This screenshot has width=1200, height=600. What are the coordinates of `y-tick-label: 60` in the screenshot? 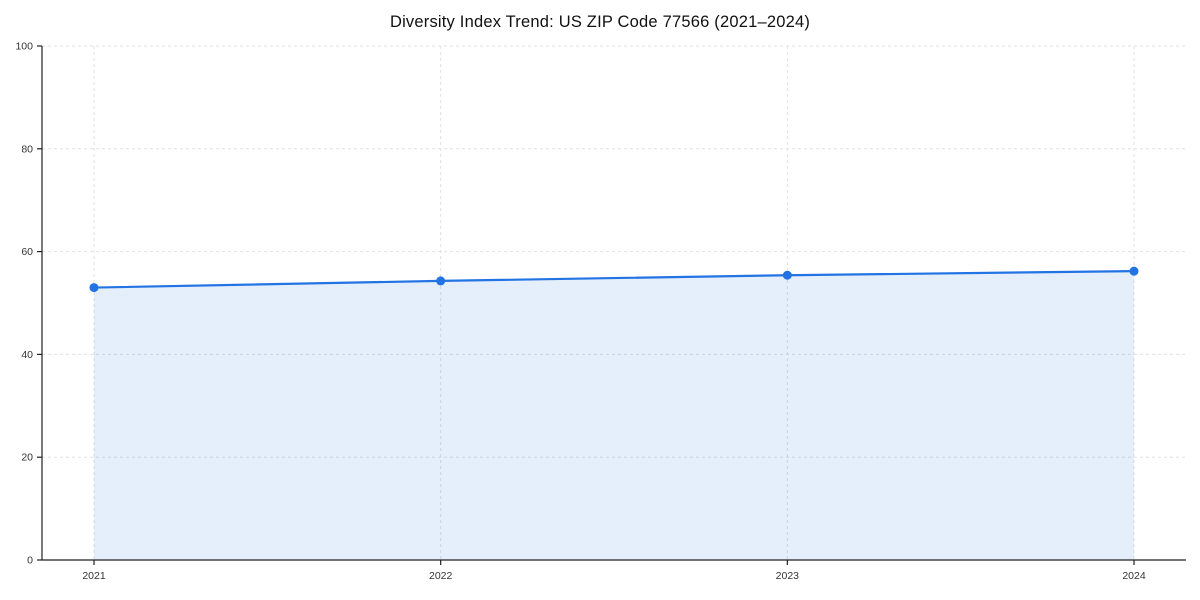 It's located at (27, 252).